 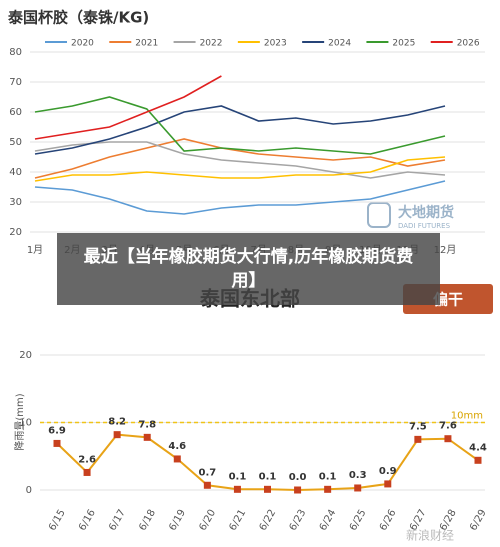 What do you see at coordinates (177, 520) in the screenshot?
I see `x-tick-label: 6/19` at bounding box center [177, 520].